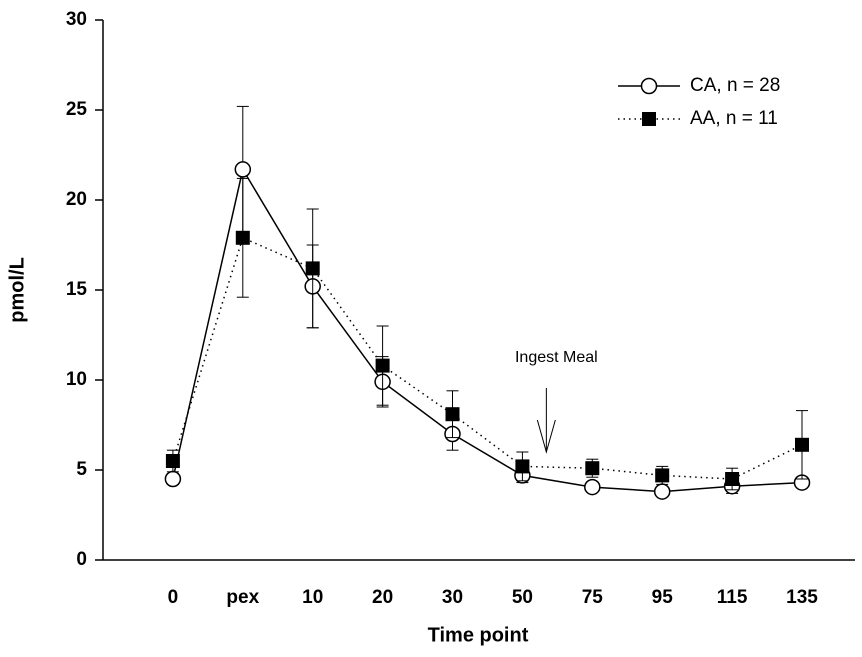 The image size is (862, 657). What do you see at coordinates (735, 85) in the screenshot?
I see `legend-label: CA, n = 28` at bounding box center [735, 85].